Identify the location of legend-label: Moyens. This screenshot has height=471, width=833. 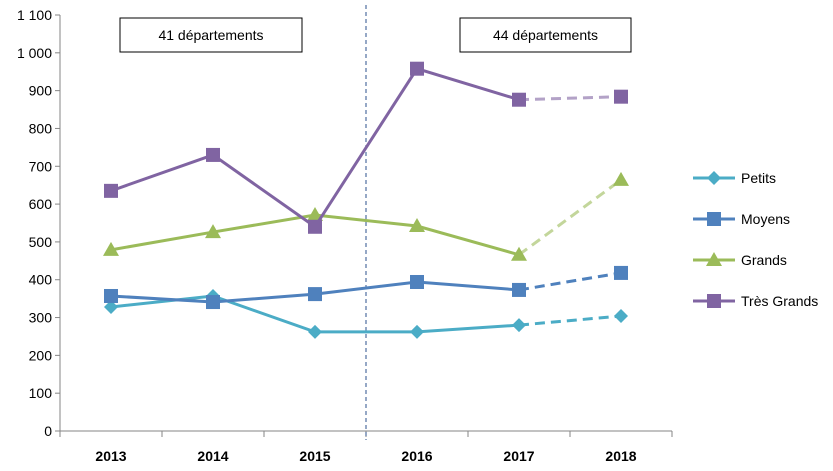
(765, 219).